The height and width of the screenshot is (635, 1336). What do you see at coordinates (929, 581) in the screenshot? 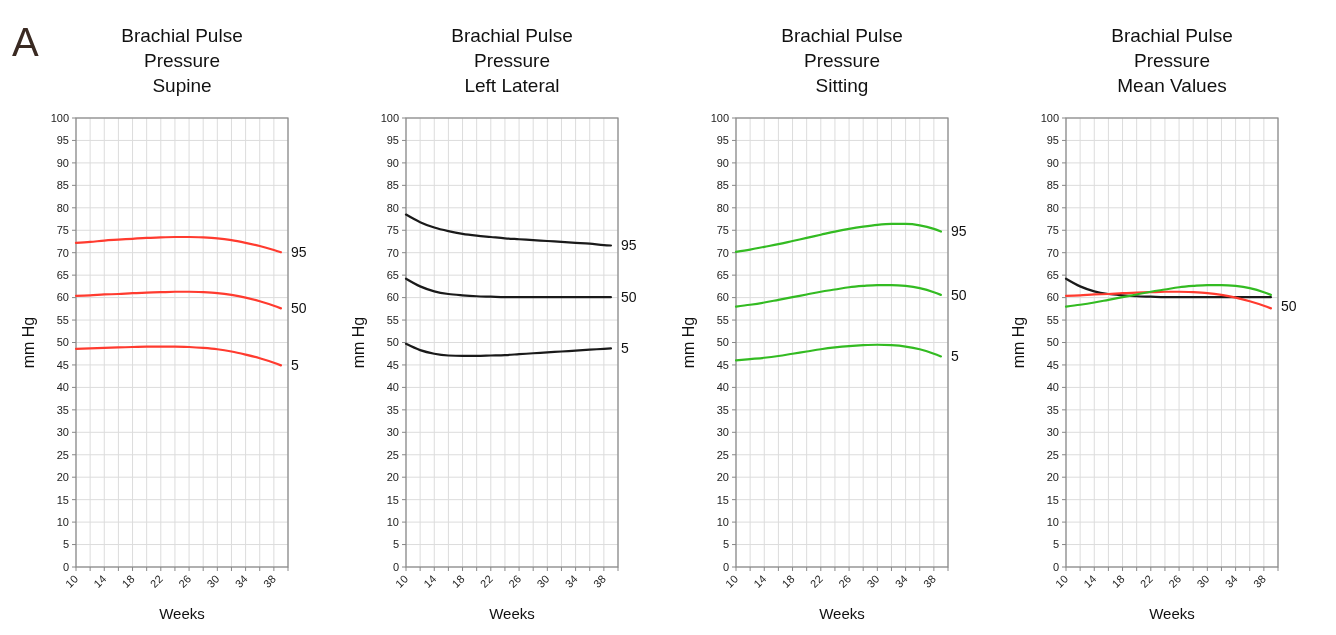
I see `x-tick-label: 38` at bounding box center [929, 581].